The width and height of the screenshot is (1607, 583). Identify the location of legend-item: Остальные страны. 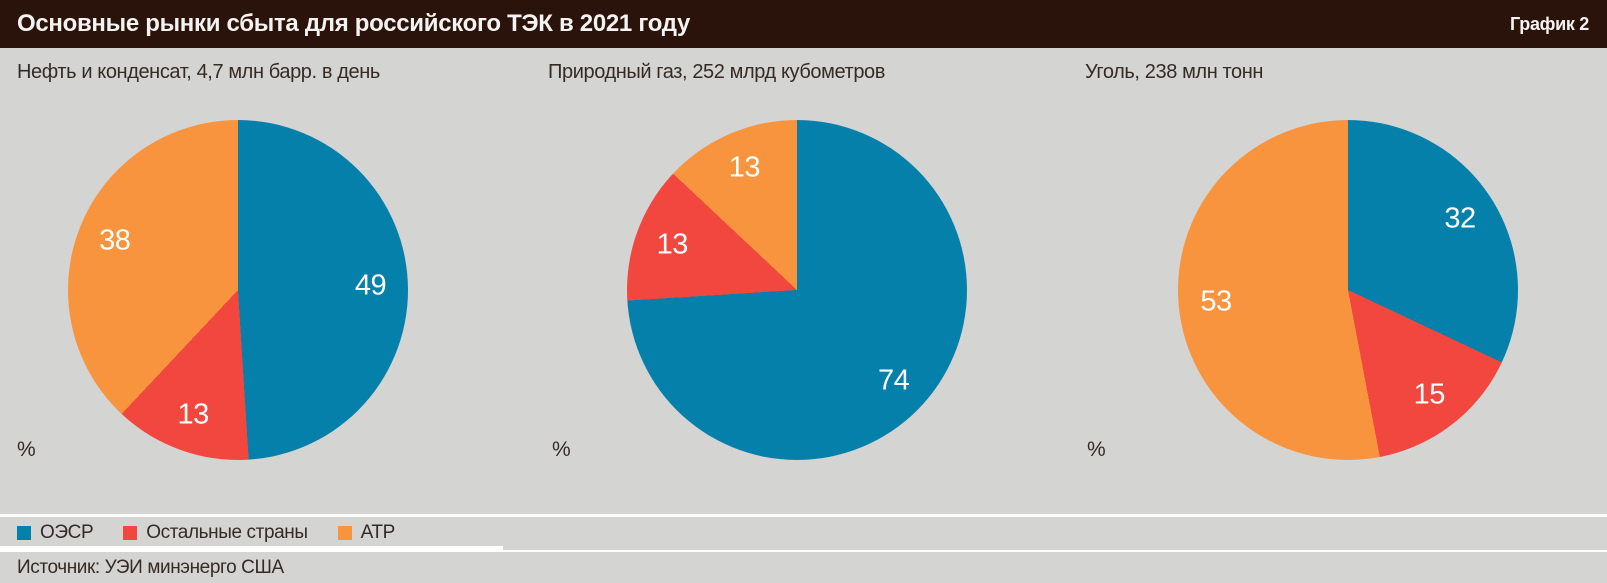
(215, 533).